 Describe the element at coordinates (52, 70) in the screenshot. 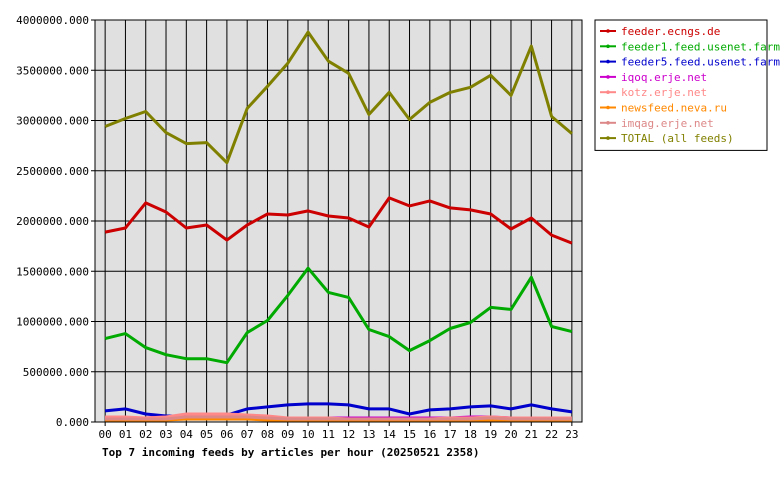

I see `y-tick-label: 3500000.000` at that location.